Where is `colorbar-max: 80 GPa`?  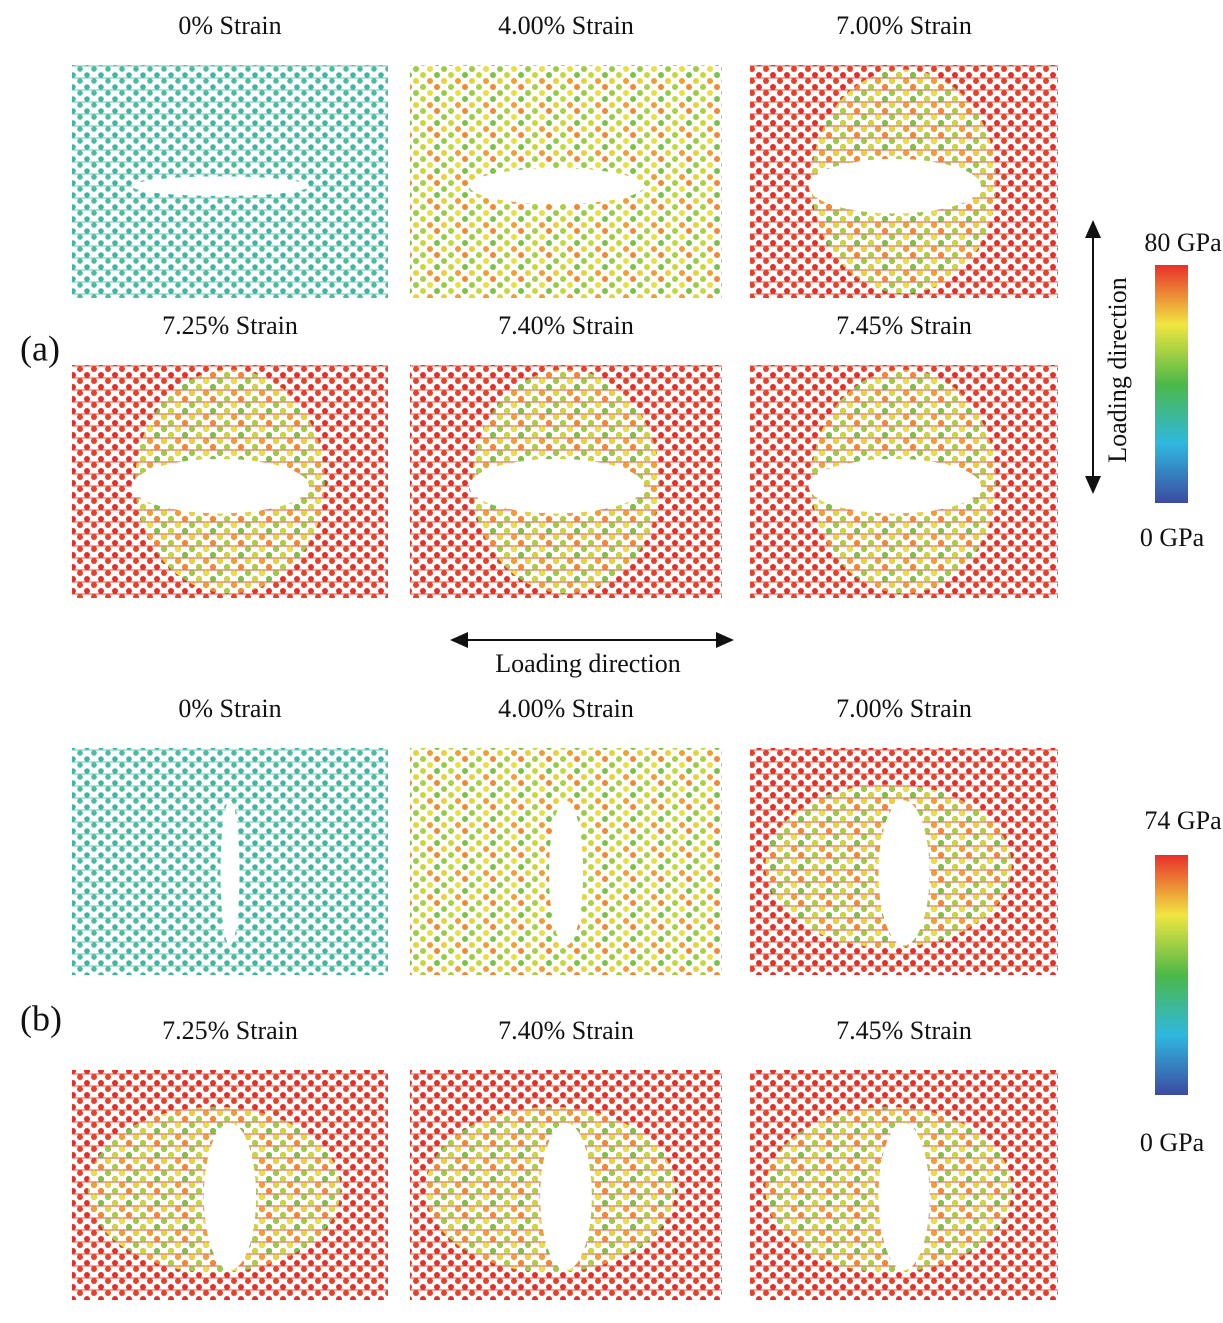 colorbar-max: 80 GPa is located at coordinates (1183, 242).